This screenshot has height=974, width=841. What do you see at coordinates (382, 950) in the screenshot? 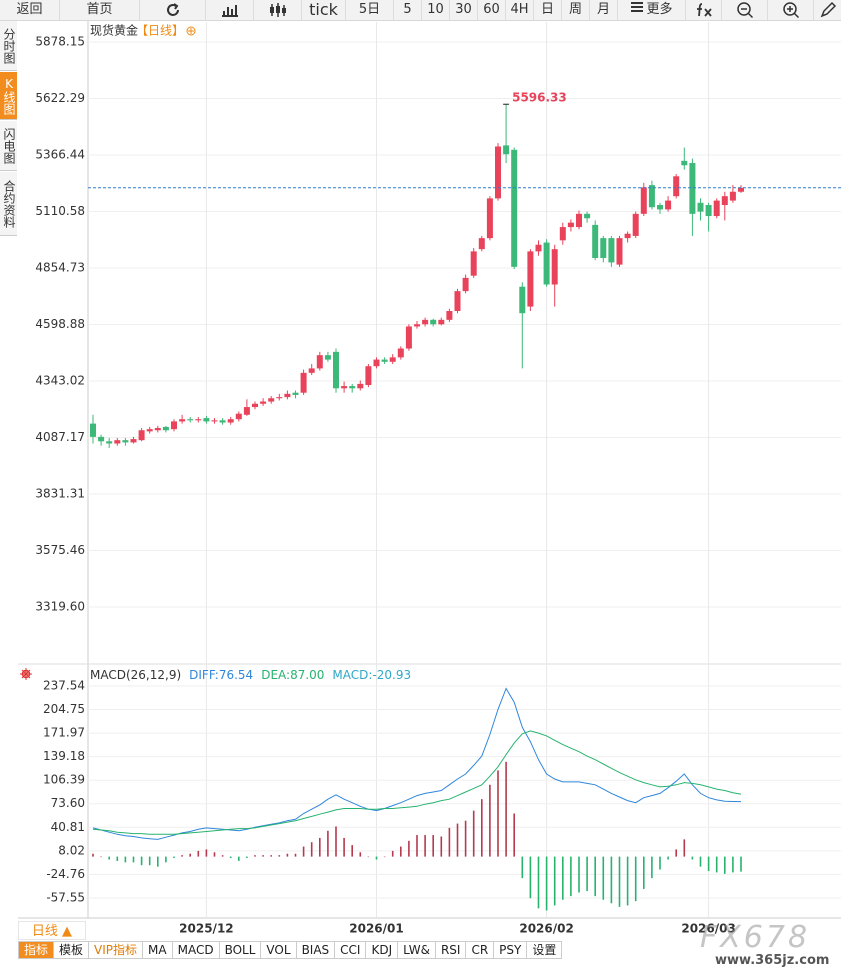
I see `indicator-tab: KDJ` at bounding box center [382, 950].